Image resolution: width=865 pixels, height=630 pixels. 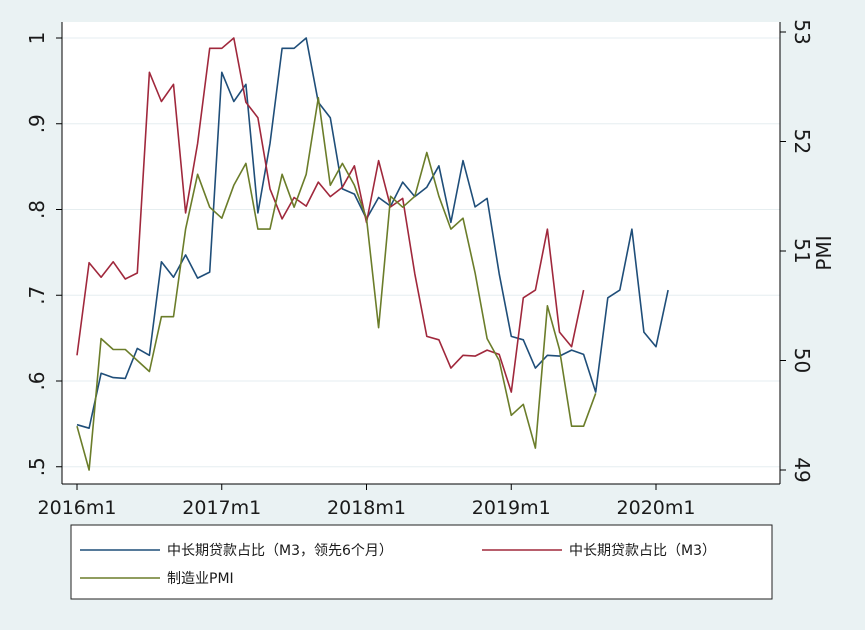 I want to click on y-right-tick-label-2: 51, so click(x=802, y=250).